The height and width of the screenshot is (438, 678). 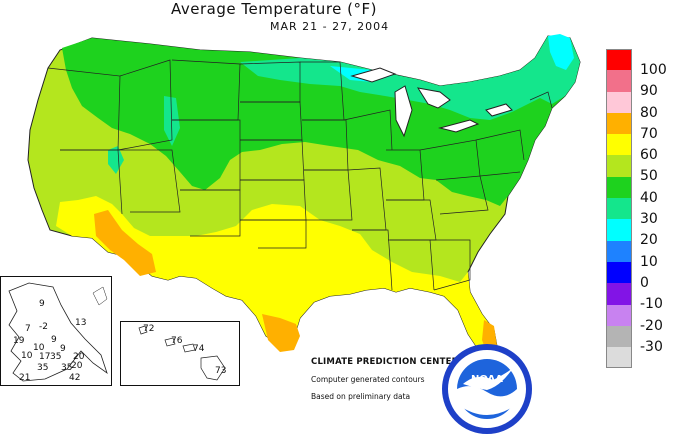 I want to click on legend-row: 100, so click(x=641, y=63).